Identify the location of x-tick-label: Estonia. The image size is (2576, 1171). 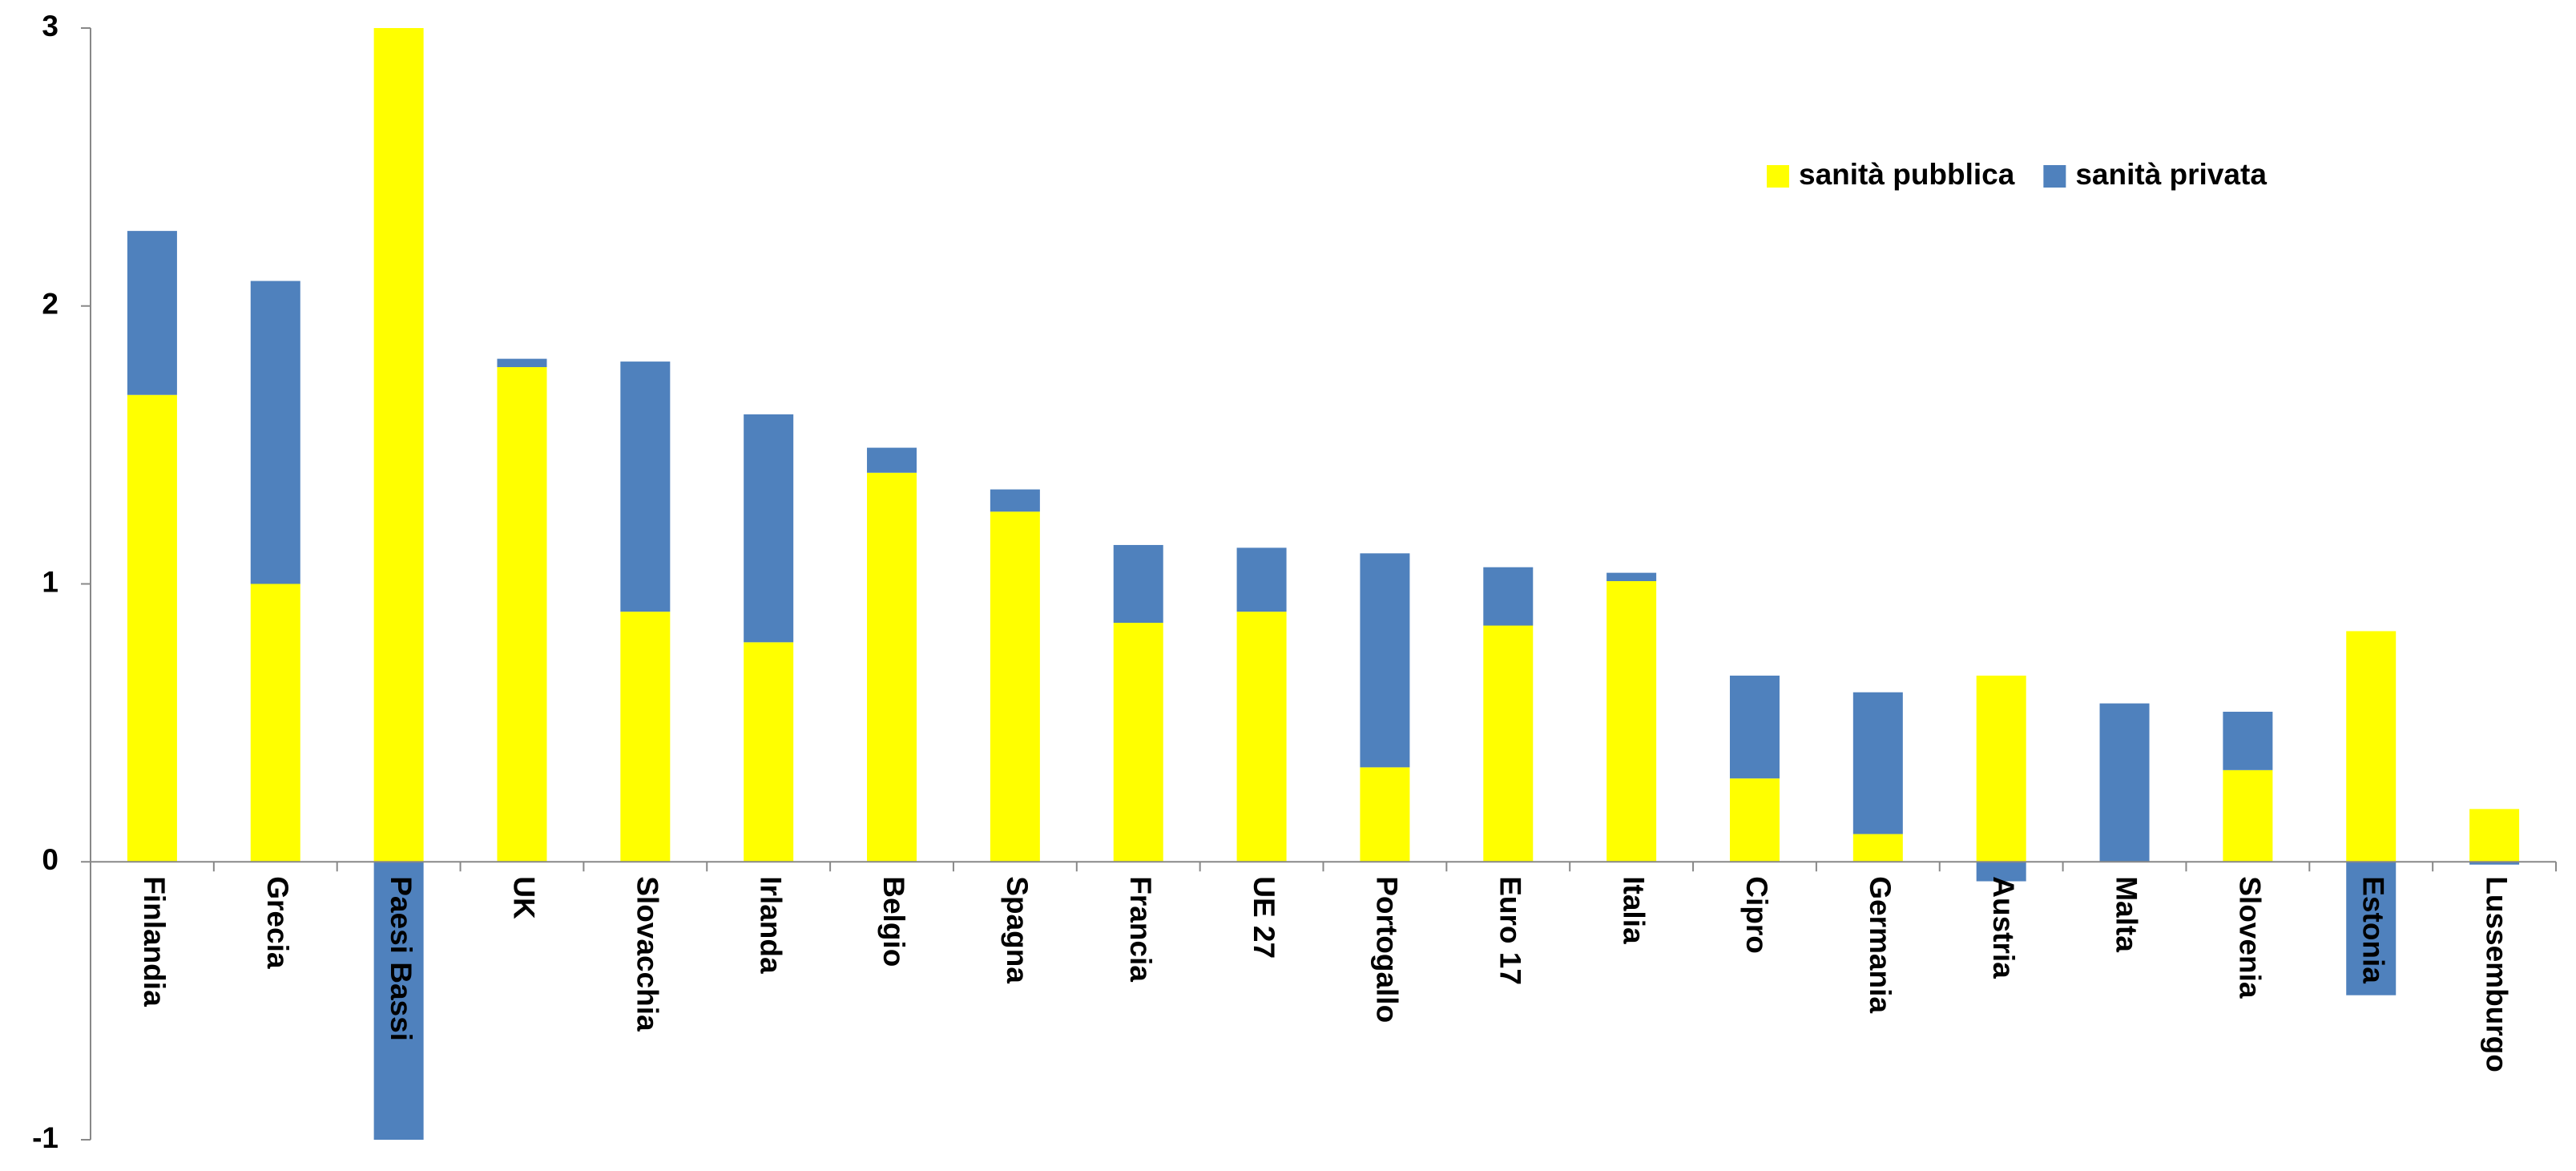
(2372, 929).